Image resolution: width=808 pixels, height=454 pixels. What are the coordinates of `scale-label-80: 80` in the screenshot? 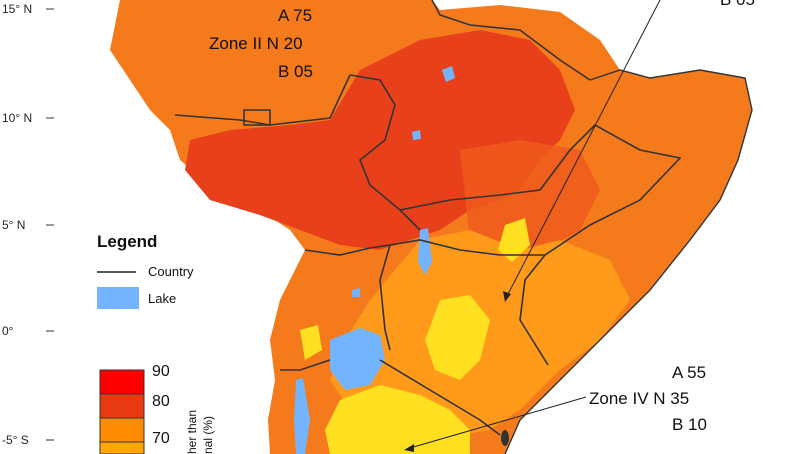 It's located at (161, 401).